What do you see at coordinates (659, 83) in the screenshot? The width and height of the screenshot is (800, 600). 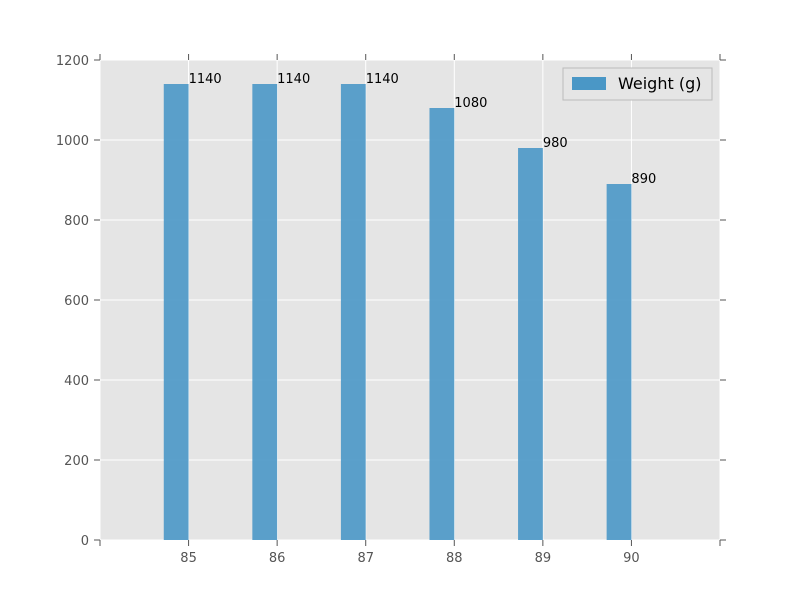 I see `legend-label: Weight (g)` at bounding box center [659, 83].